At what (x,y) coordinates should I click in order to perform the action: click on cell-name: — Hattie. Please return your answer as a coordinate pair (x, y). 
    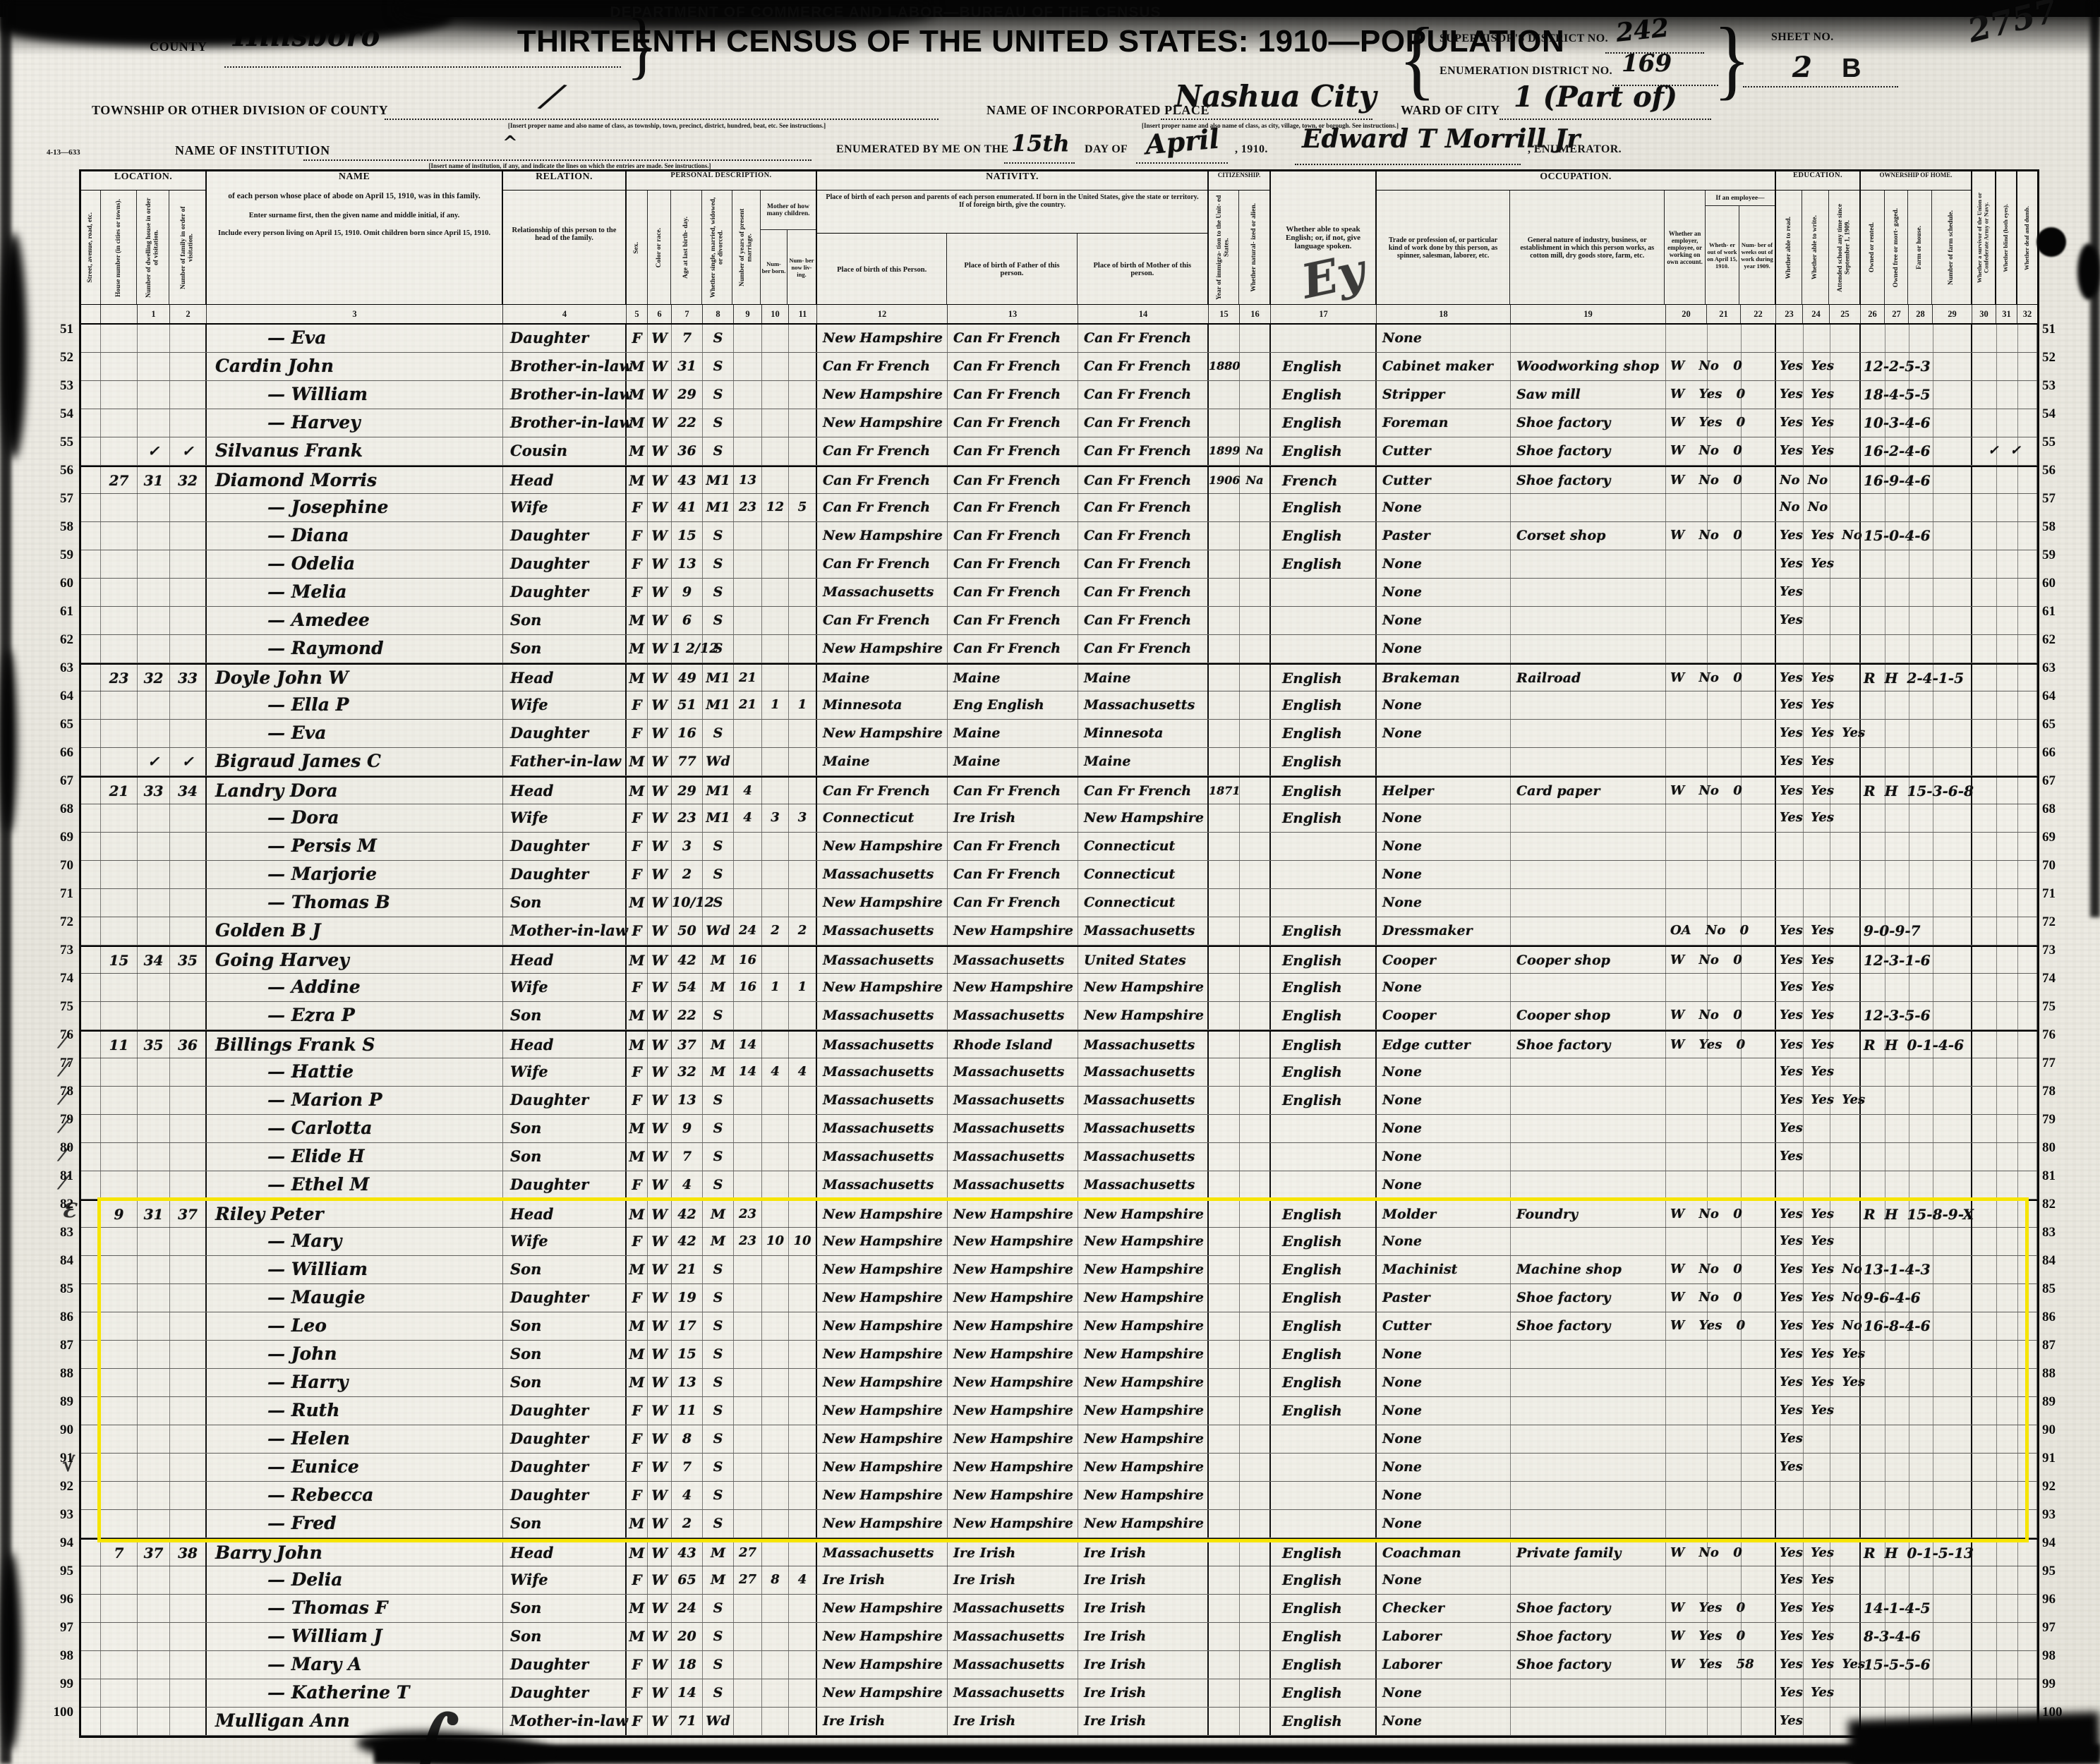
    Looking at the image, I should click on (355, 1072).